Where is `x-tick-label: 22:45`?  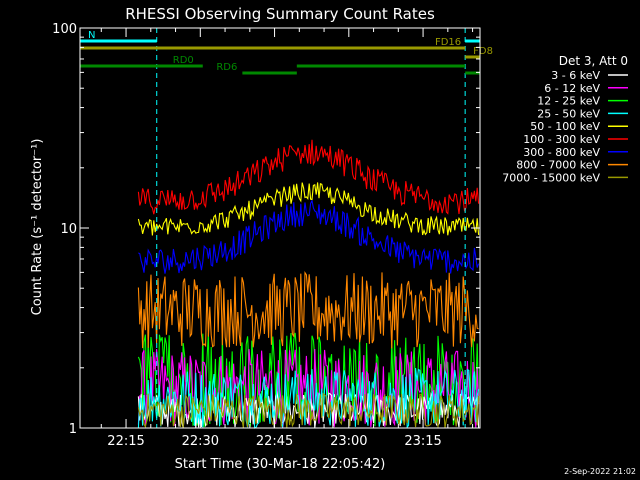
x-tick-label: 22:45 is located at coordinates (274, 441).